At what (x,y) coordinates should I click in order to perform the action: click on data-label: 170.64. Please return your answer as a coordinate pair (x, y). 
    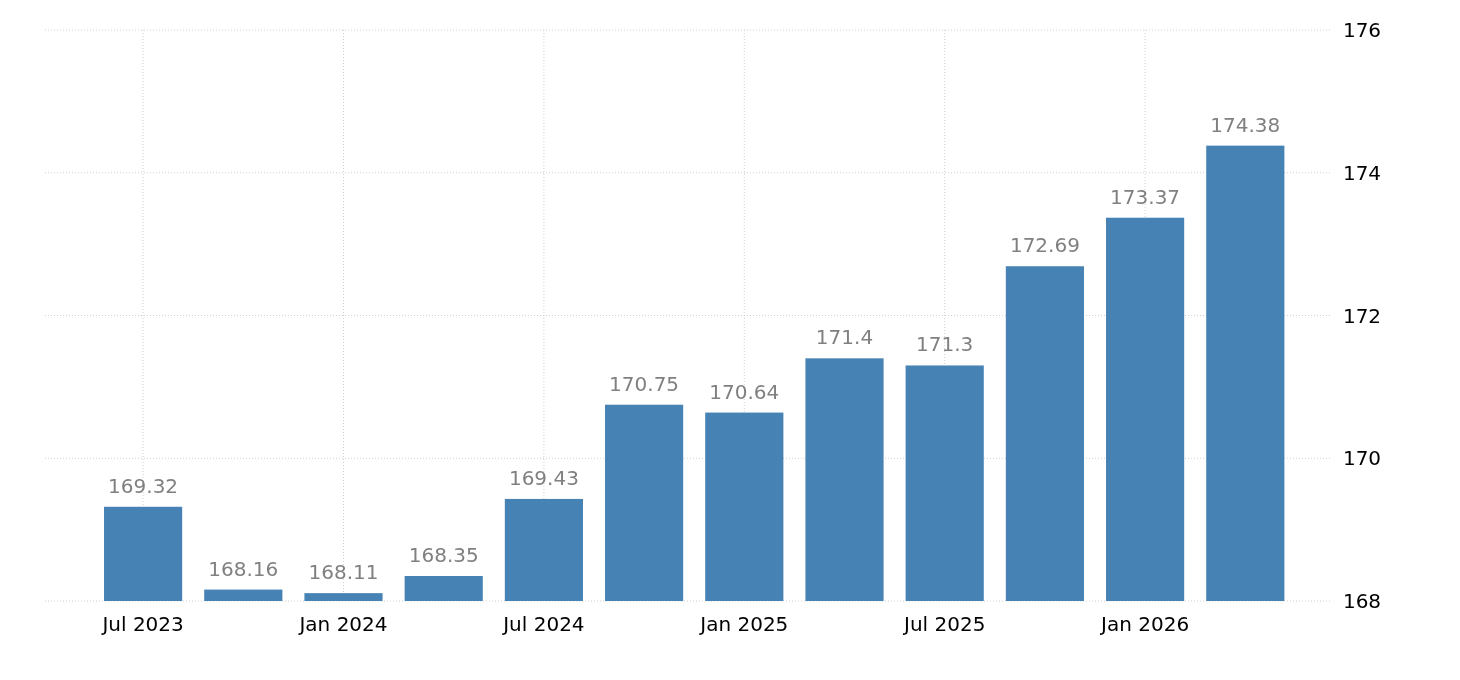
    Looking at the image, I should click on (744, 391).